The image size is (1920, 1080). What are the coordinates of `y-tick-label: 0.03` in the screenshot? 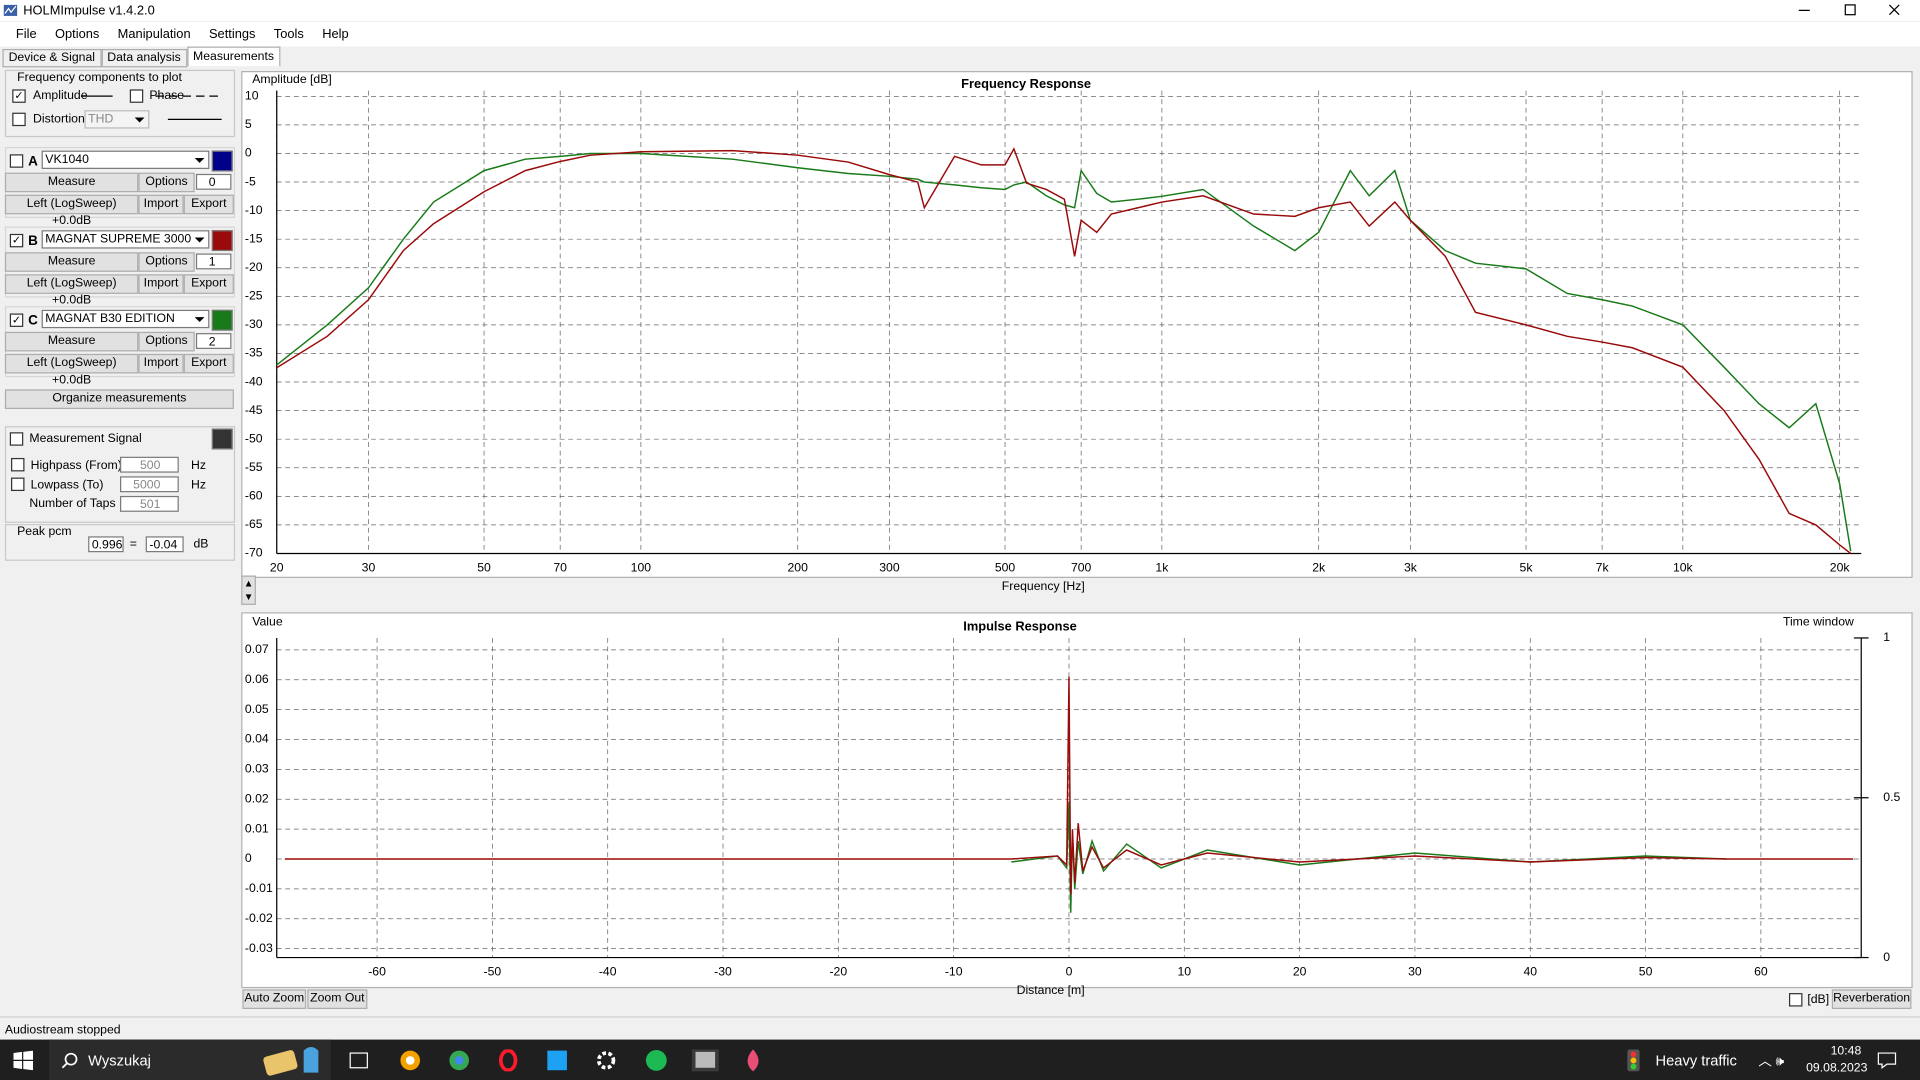 It's located at (257, 769).